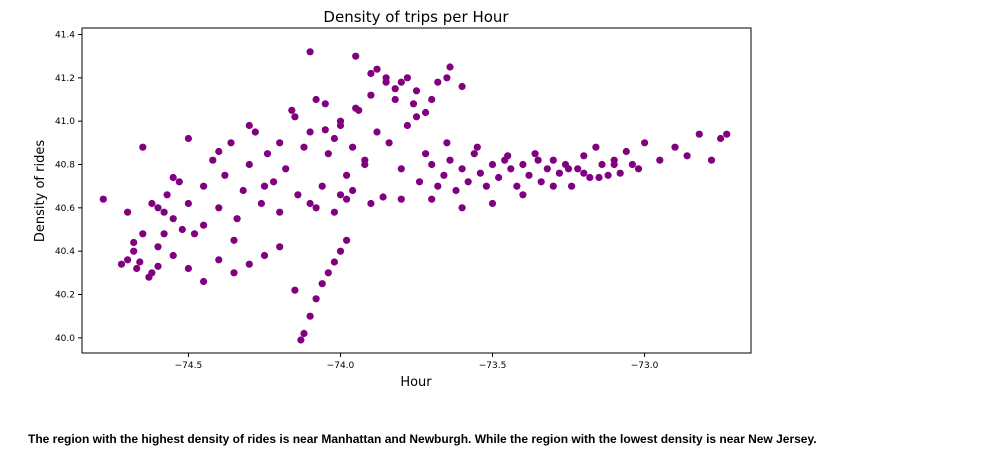 The width and height of the screenshot is (983, 462). What do you see at coordinates (417, 362) in the screenshot?
I see `x-axis-ticks: −74.5 −74.0 −73.5 −73.0` at bounding box center [417, 362].